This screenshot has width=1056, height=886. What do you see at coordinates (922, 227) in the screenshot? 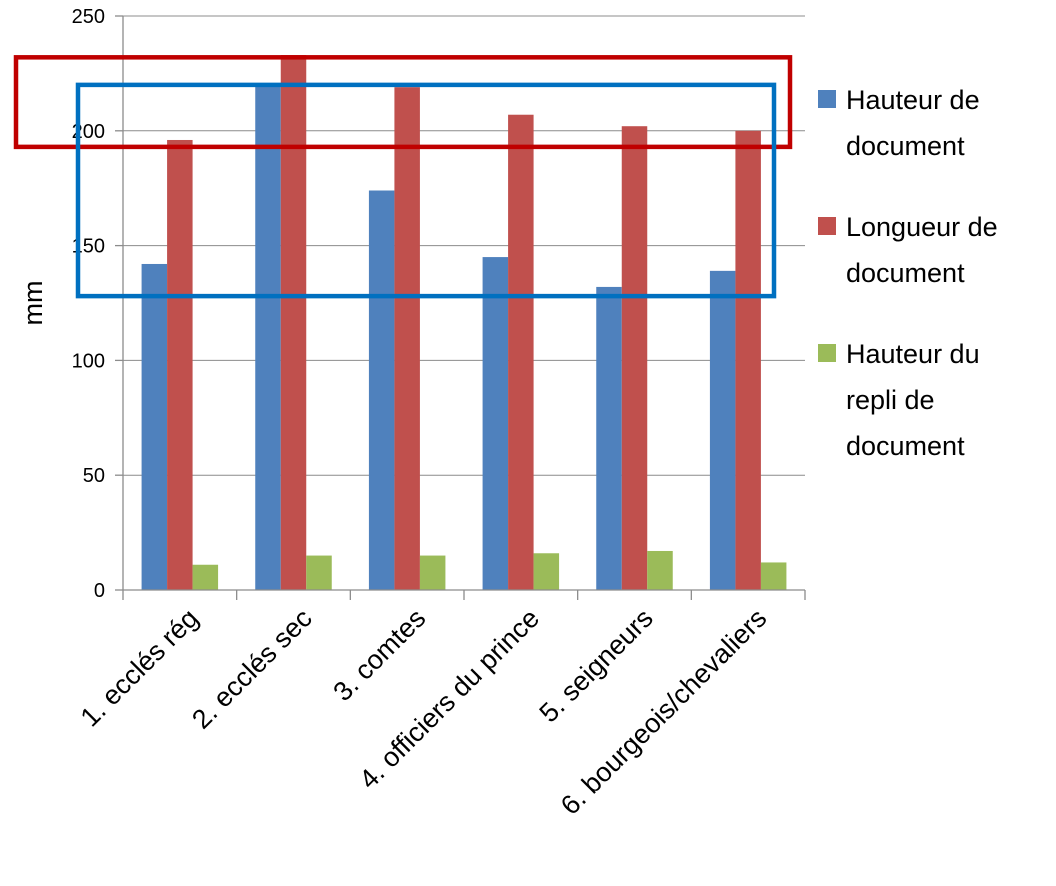
I see `legend-label: Longueur de` at bounding box center [922, 227].